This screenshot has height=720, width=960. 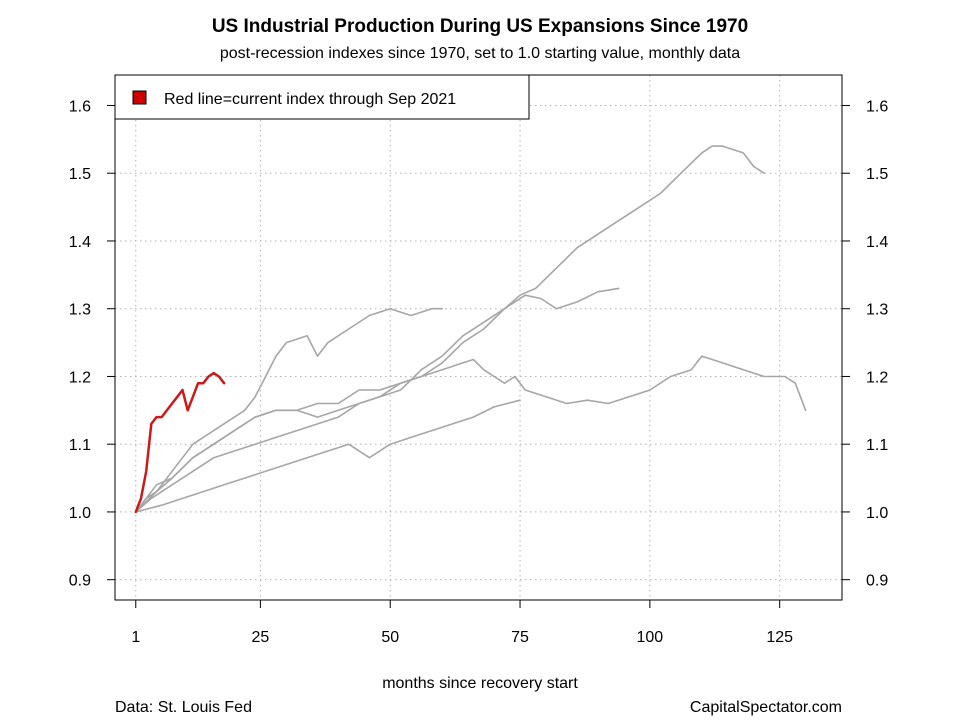 What do you see at coordinates (183, 707) in the screenshot?
I see `footer-source: Data: St. Louis Fed` at bounding box center [183, 707].